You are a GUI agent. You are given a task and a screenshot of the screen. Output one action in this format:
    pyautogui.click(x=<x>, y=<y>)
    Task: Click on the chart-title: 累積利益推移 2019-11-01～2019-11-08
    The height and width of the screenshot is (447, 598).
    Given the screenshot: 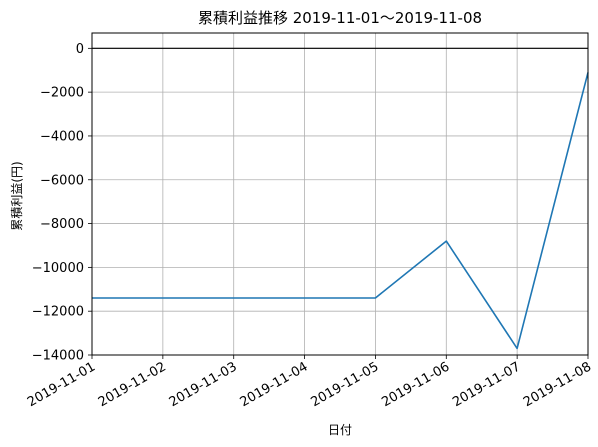 What is the action you would take?
    pyautogui.click(x=340, y=18)
    